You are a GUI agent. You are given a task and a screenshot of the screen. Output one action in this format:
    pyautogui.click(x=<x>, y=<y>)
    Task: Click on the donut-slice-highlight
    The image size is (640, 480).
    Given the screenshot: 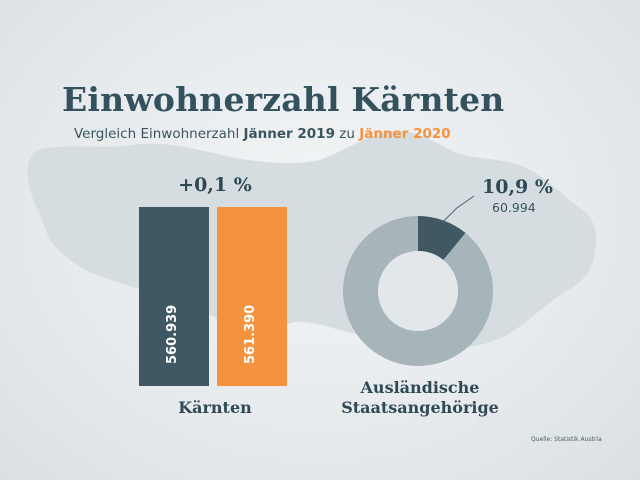 What is the action you would take?
    pyautogui.click(x=442, y=238)
    